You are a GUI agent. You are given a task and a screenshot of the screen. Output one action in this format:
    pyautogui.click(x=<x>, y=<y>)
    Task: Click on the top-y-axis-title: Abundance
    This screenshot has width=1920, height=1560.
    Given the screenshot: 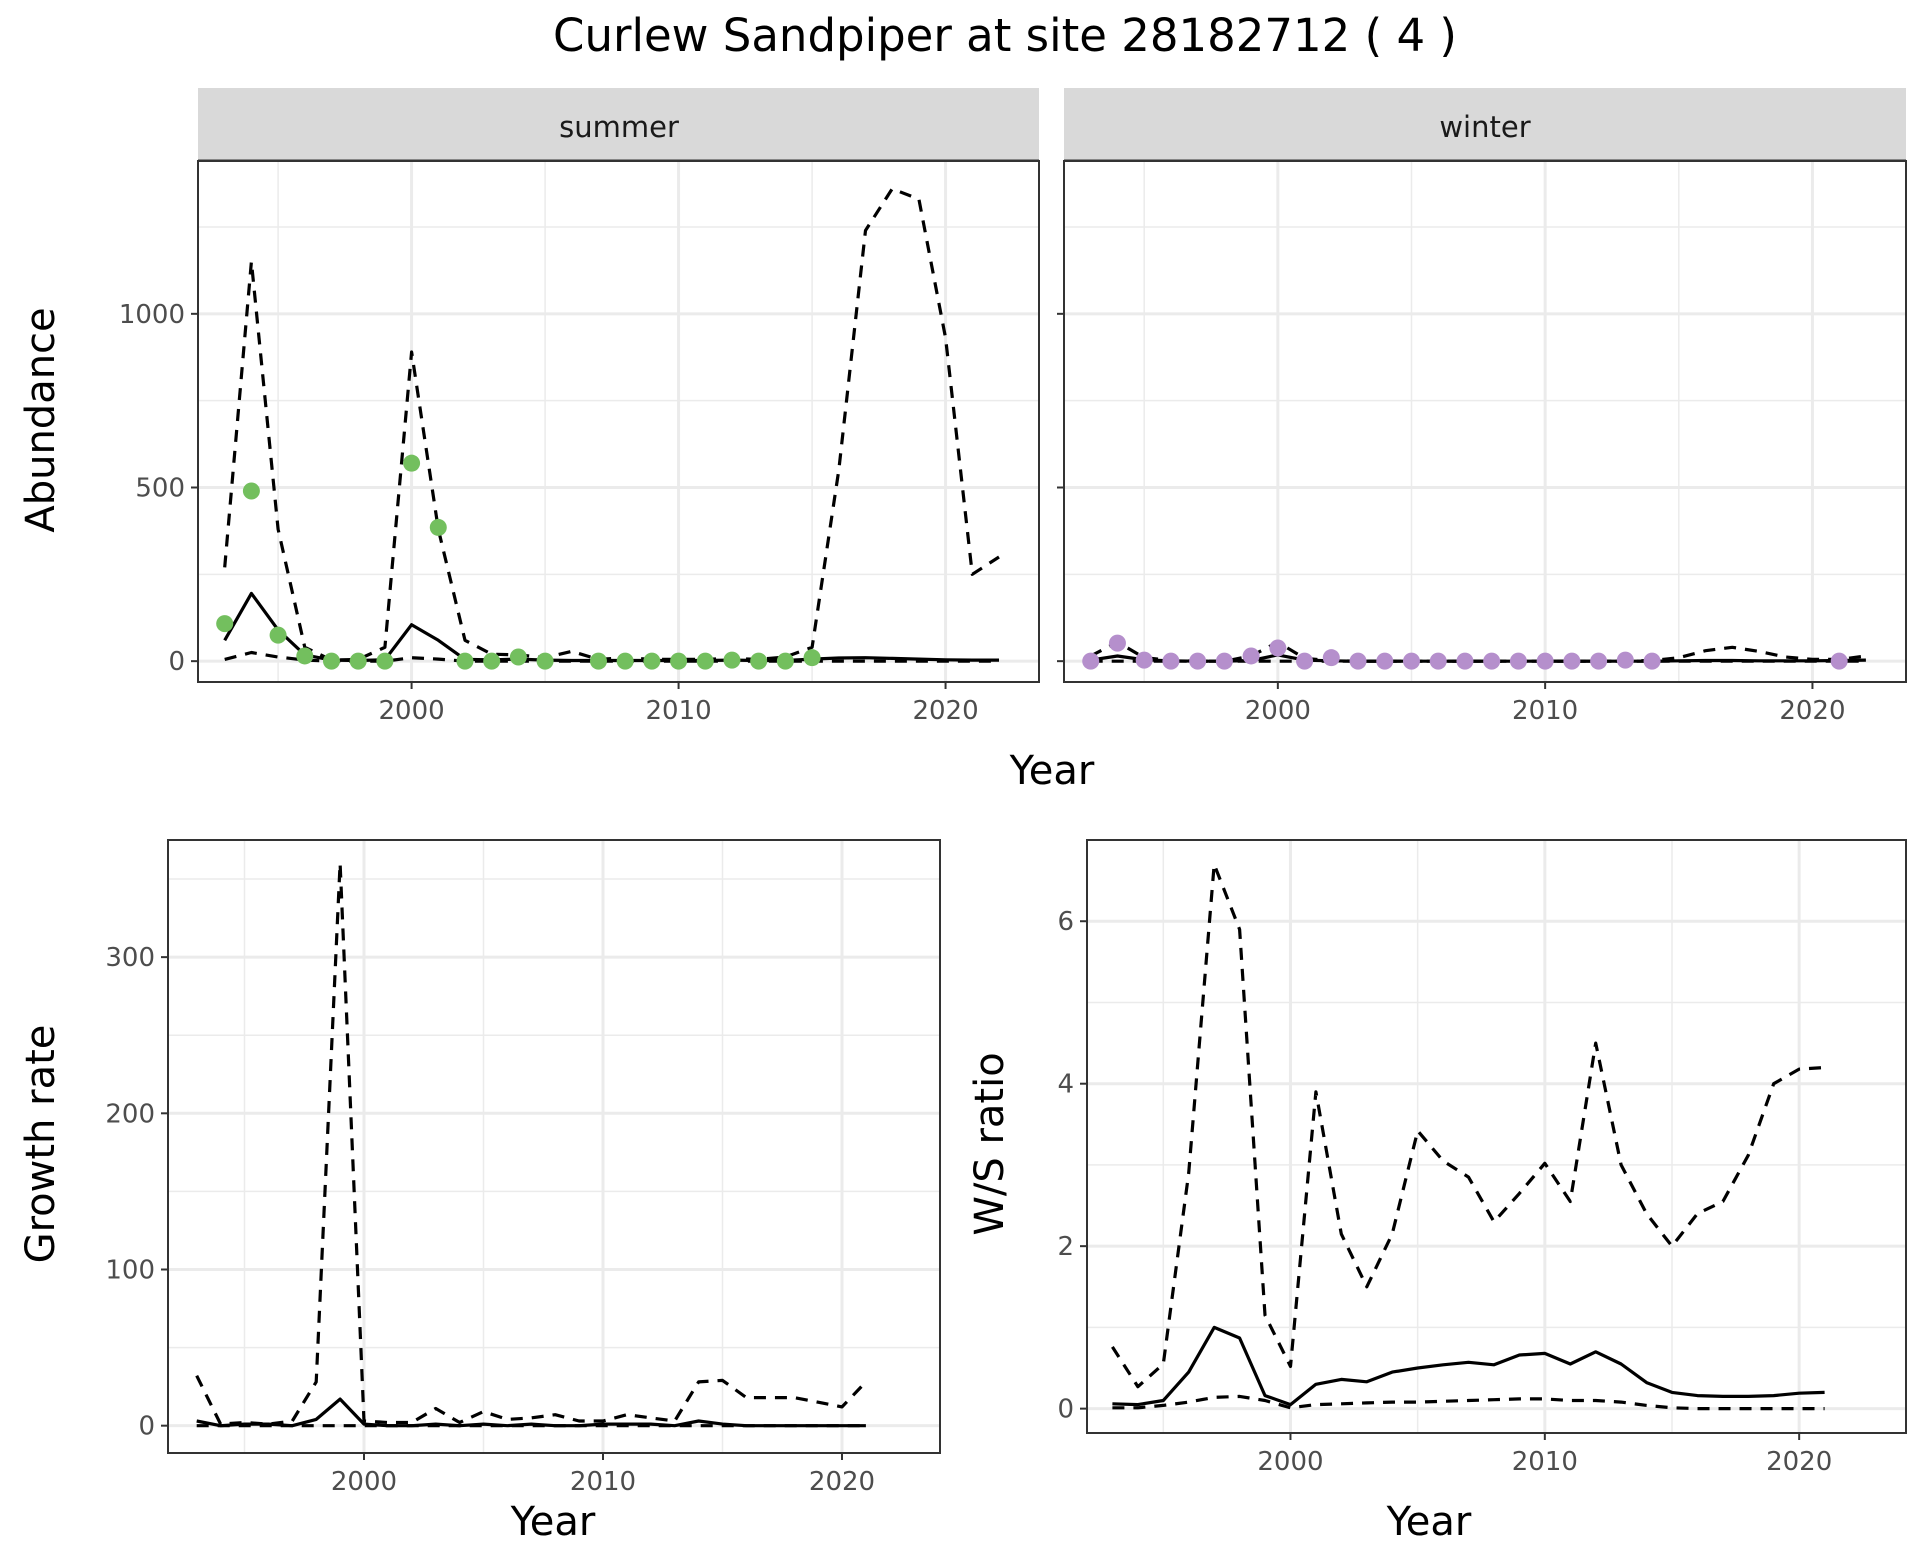 What is the action you would take?
    pyautogui.click(x=41, y=419)
    